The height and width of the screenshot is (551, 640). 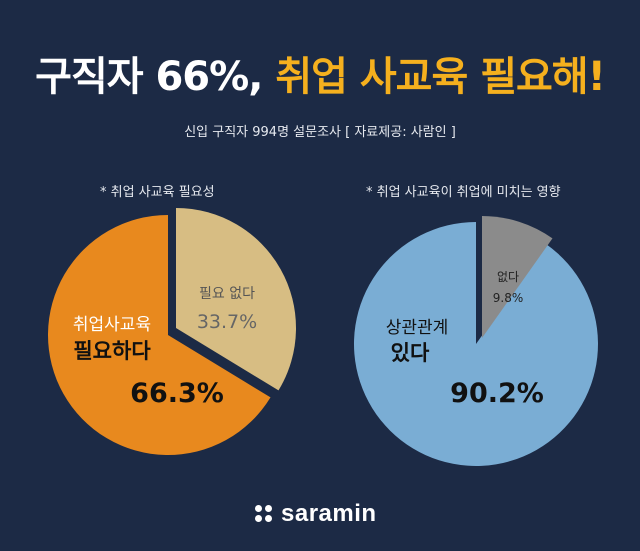 I want to click on page-title: 구직자 66%, 취업 사교육 필요해!, so click(x=320, y=73).